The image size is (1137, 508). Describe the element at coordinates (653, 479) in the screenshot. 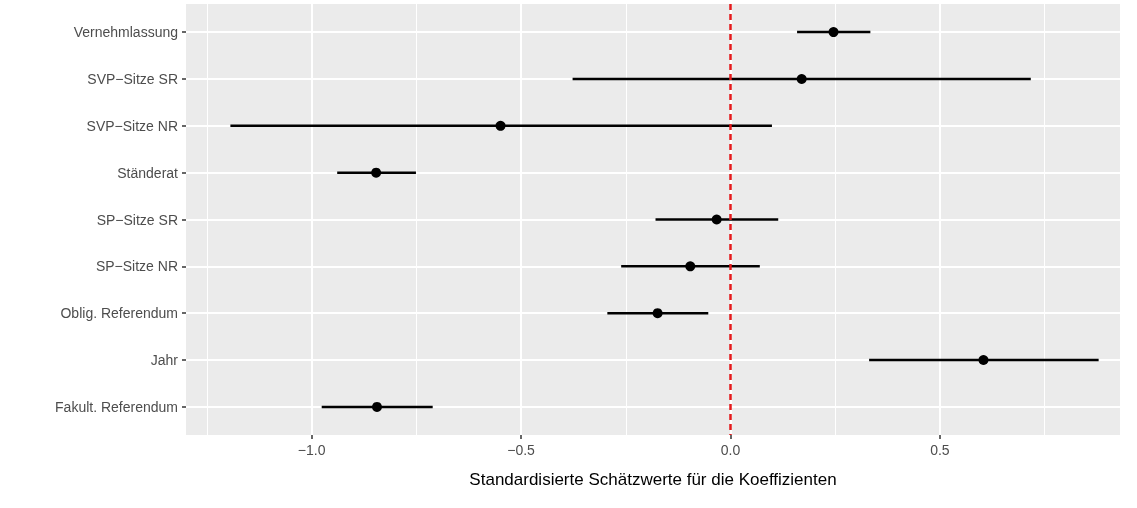

I see `x-axis-title: Standardisierte Schätzwerte für die Koeffizienten` at that location.